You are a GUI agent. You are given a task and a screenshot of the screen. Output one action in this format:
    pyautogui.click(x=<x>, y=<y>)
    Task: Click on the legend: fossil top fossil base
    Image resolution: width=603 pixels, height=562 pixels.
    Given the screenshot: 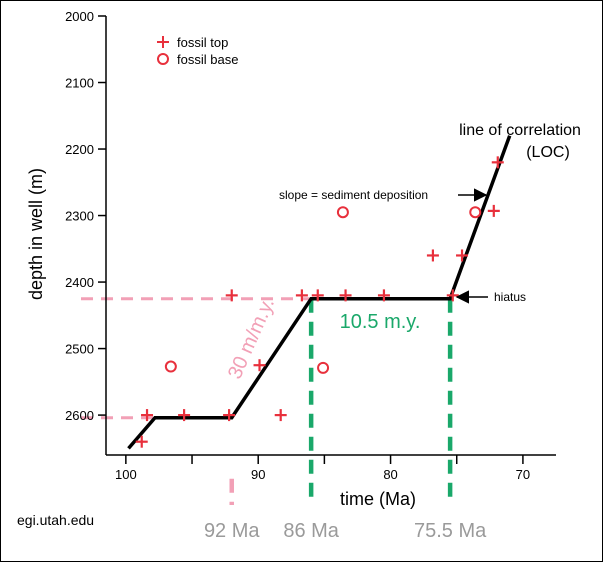 What is the action you would take?
    pyautogui.click(x=197, y=51)
    